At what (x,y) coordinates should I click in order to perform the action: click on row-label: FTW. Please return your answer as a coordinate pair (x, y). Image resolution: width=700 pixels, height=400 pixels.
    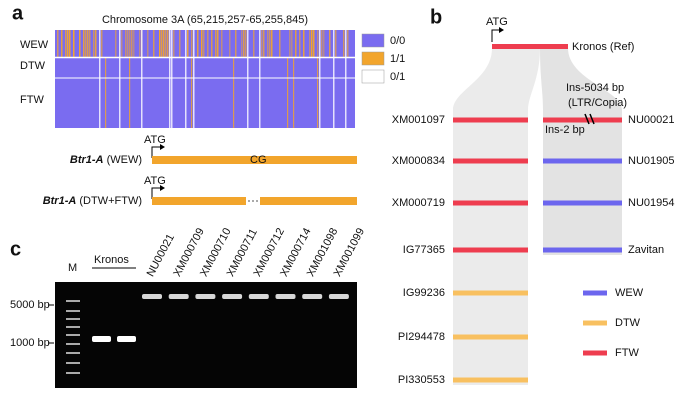
    Looking at the image, I should click on (32, 100).